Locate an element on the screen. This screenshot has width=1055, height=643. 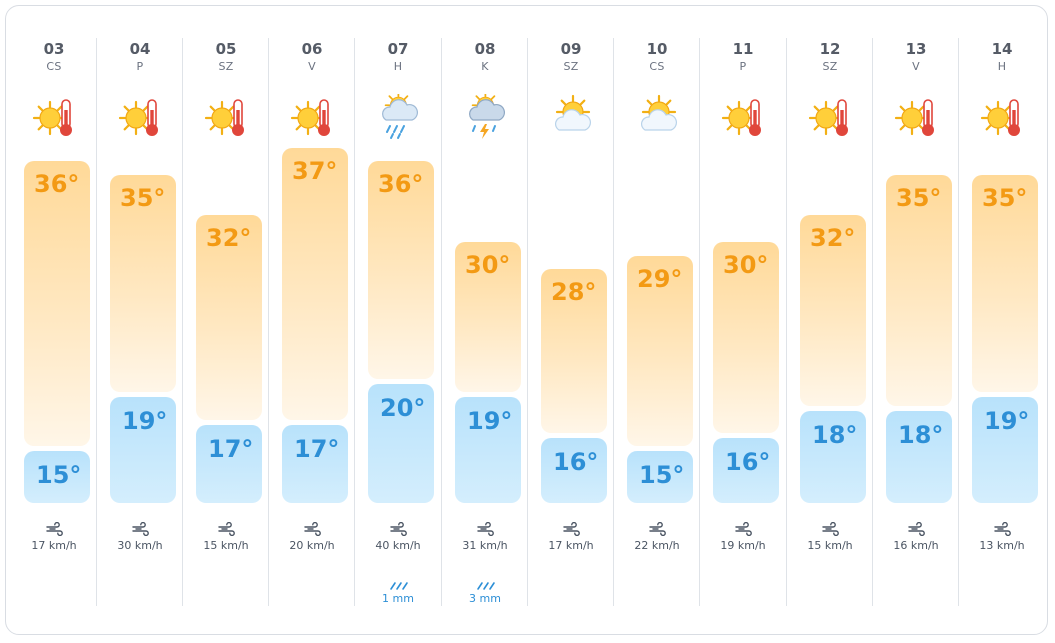
high-temp-value: 28° is located at coordinates (574, 292).